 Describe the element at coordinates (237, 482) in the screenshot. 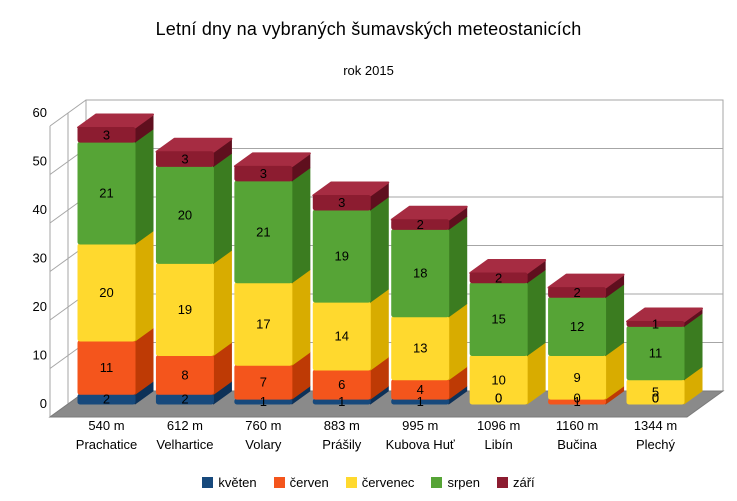

I see `legend-label: květen` at that location.